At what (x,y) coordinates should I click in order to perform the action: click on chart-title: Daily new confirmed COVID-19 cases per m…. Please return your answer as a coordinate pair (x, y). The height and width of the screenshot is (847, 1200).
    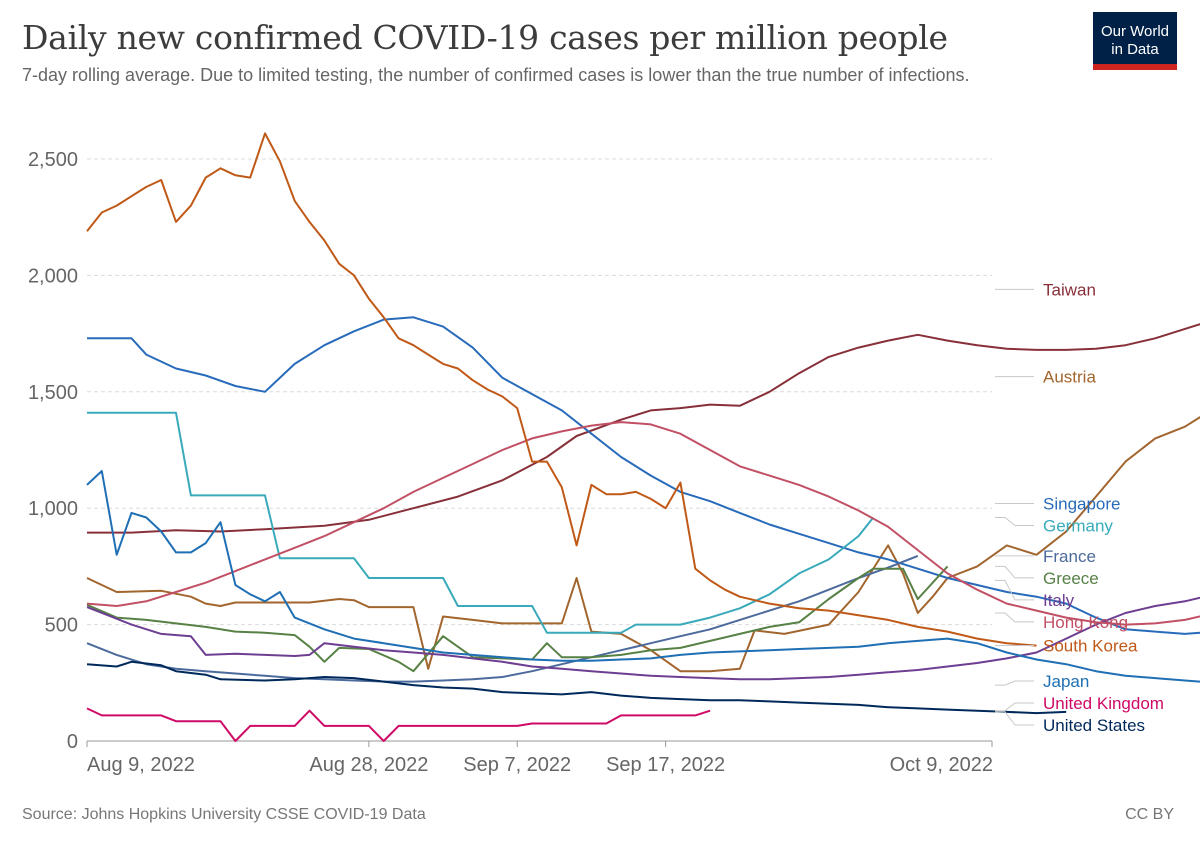
    Looking at the image, I should click on (485, 37).